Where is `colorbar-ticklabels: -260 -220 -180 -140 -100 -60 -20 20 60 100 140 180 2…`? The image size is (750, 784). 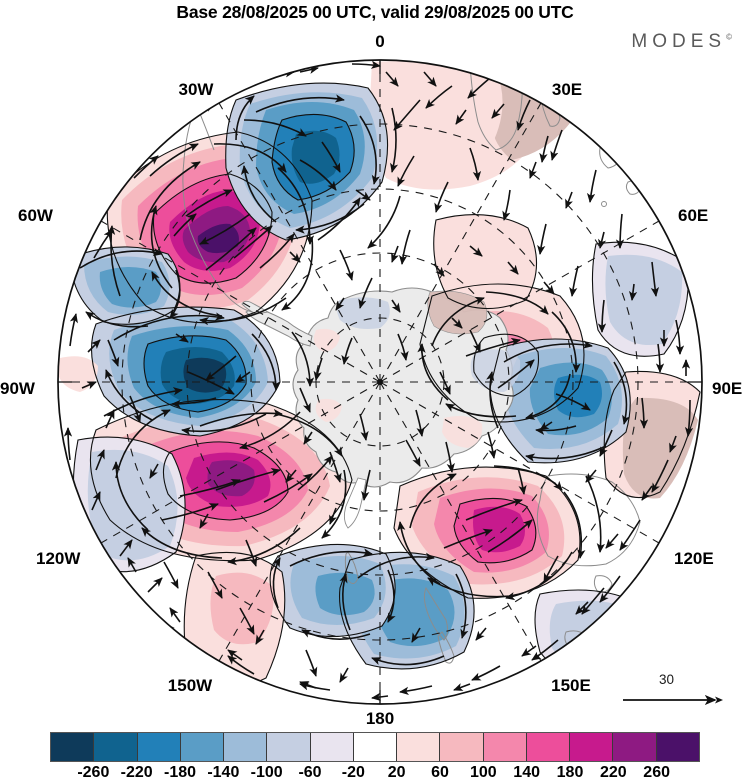 colorbar-ticklabels: -260 -220 -180 -140 -100 -60 -20 20 60 100 140 180 2… is located at coordinates (375, 774).